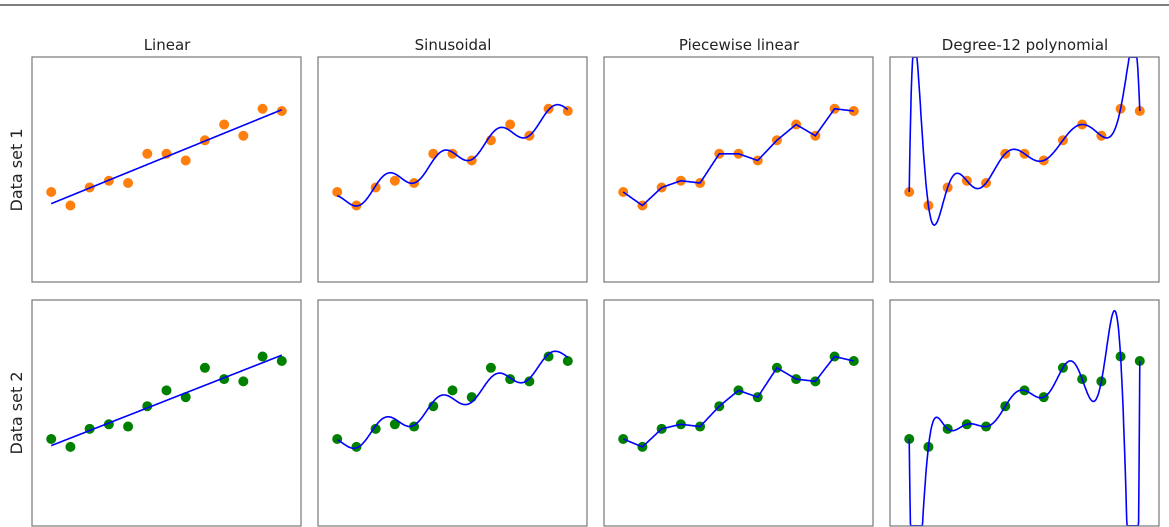 The image size is (1169, 527). I want to click on column-title-sinusoidal: Sinusoidal, so click(453, 45).